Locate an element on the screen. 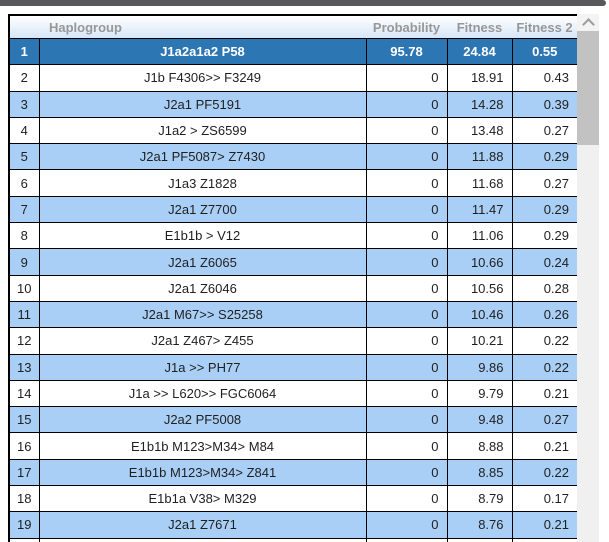 This screenshot has height=542, width=609. haplogroup-cell: J2a1 Z6065 is located at coordinates (202, 262).